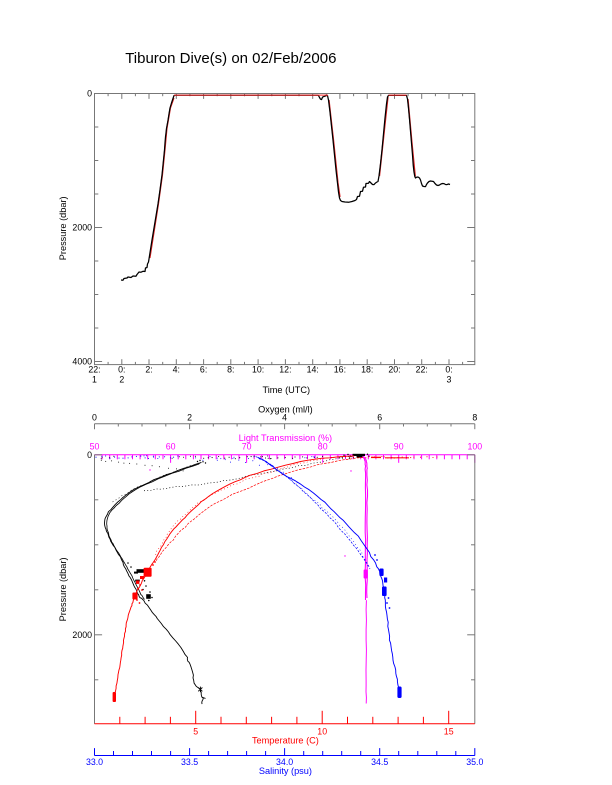 The image size is (612, 785). Describe the element at coordinates (313, 370) in the screenshot. I see `svg-text: 14:` at that location.